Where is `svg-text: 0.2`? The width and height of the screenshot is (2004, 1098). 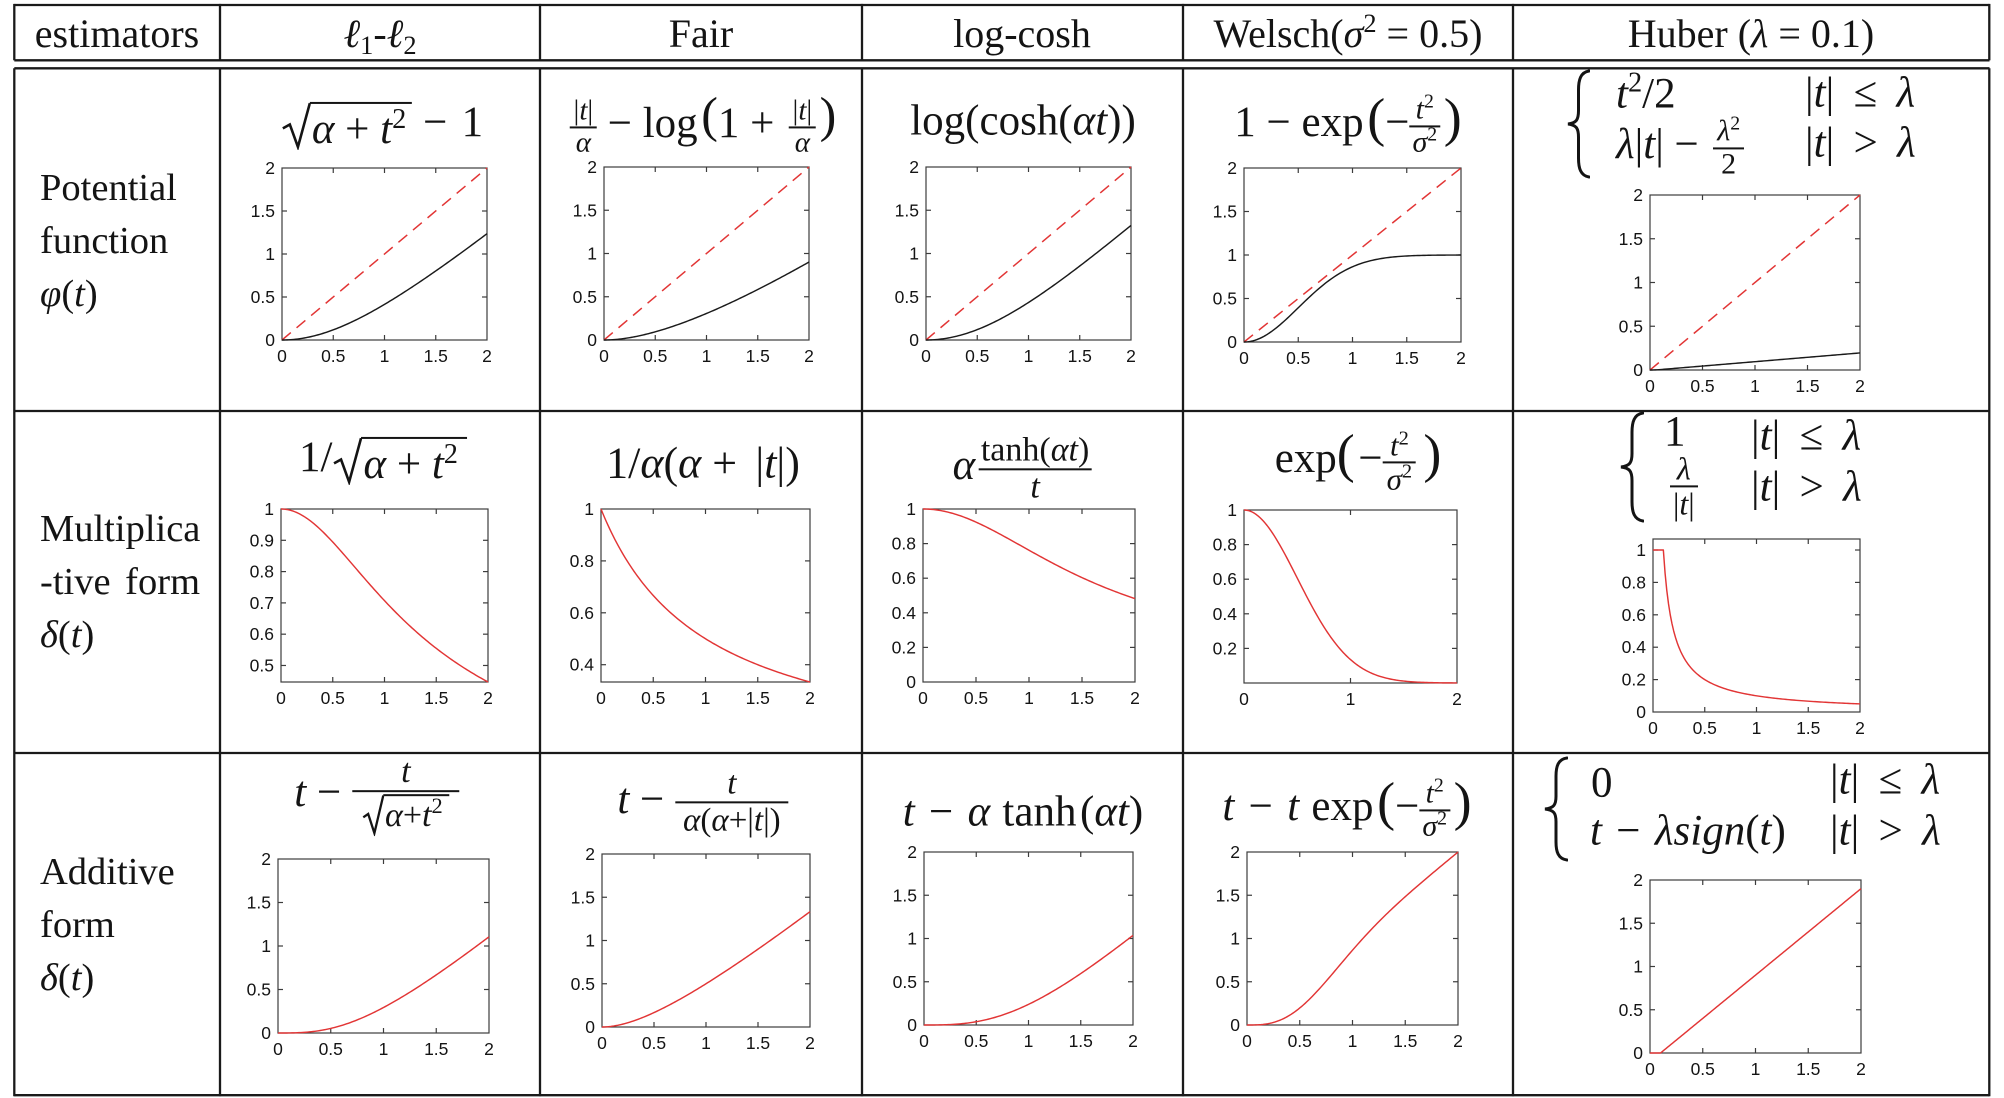 svg-text: 0.2 is located at coordinates (904, 647).